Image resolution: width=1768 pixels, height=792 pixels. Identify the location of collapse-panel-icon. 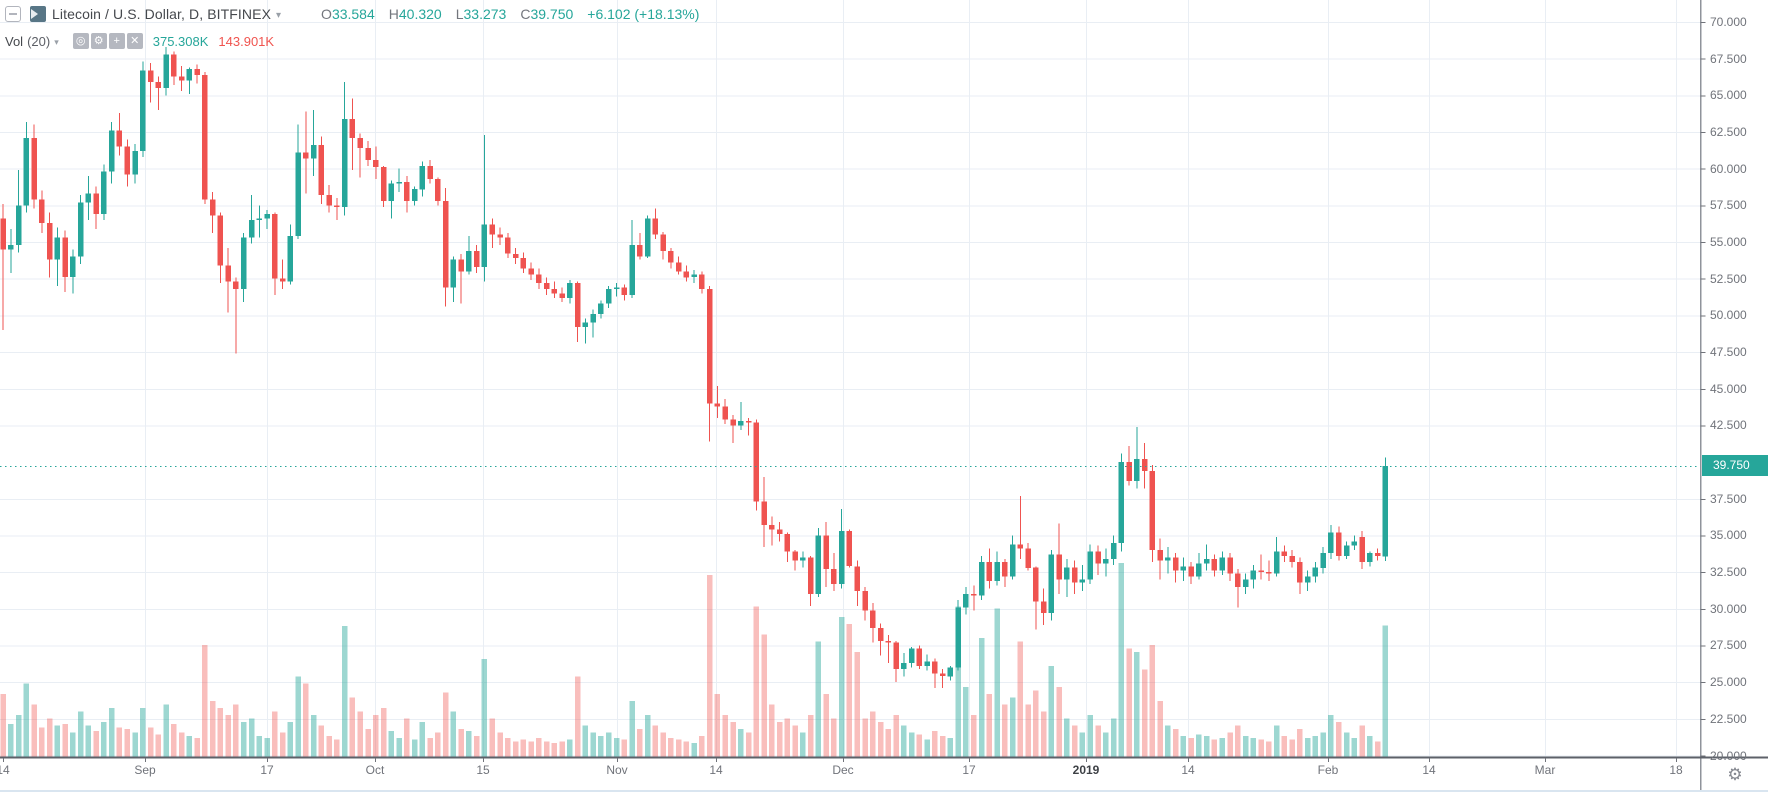
(13, 14).